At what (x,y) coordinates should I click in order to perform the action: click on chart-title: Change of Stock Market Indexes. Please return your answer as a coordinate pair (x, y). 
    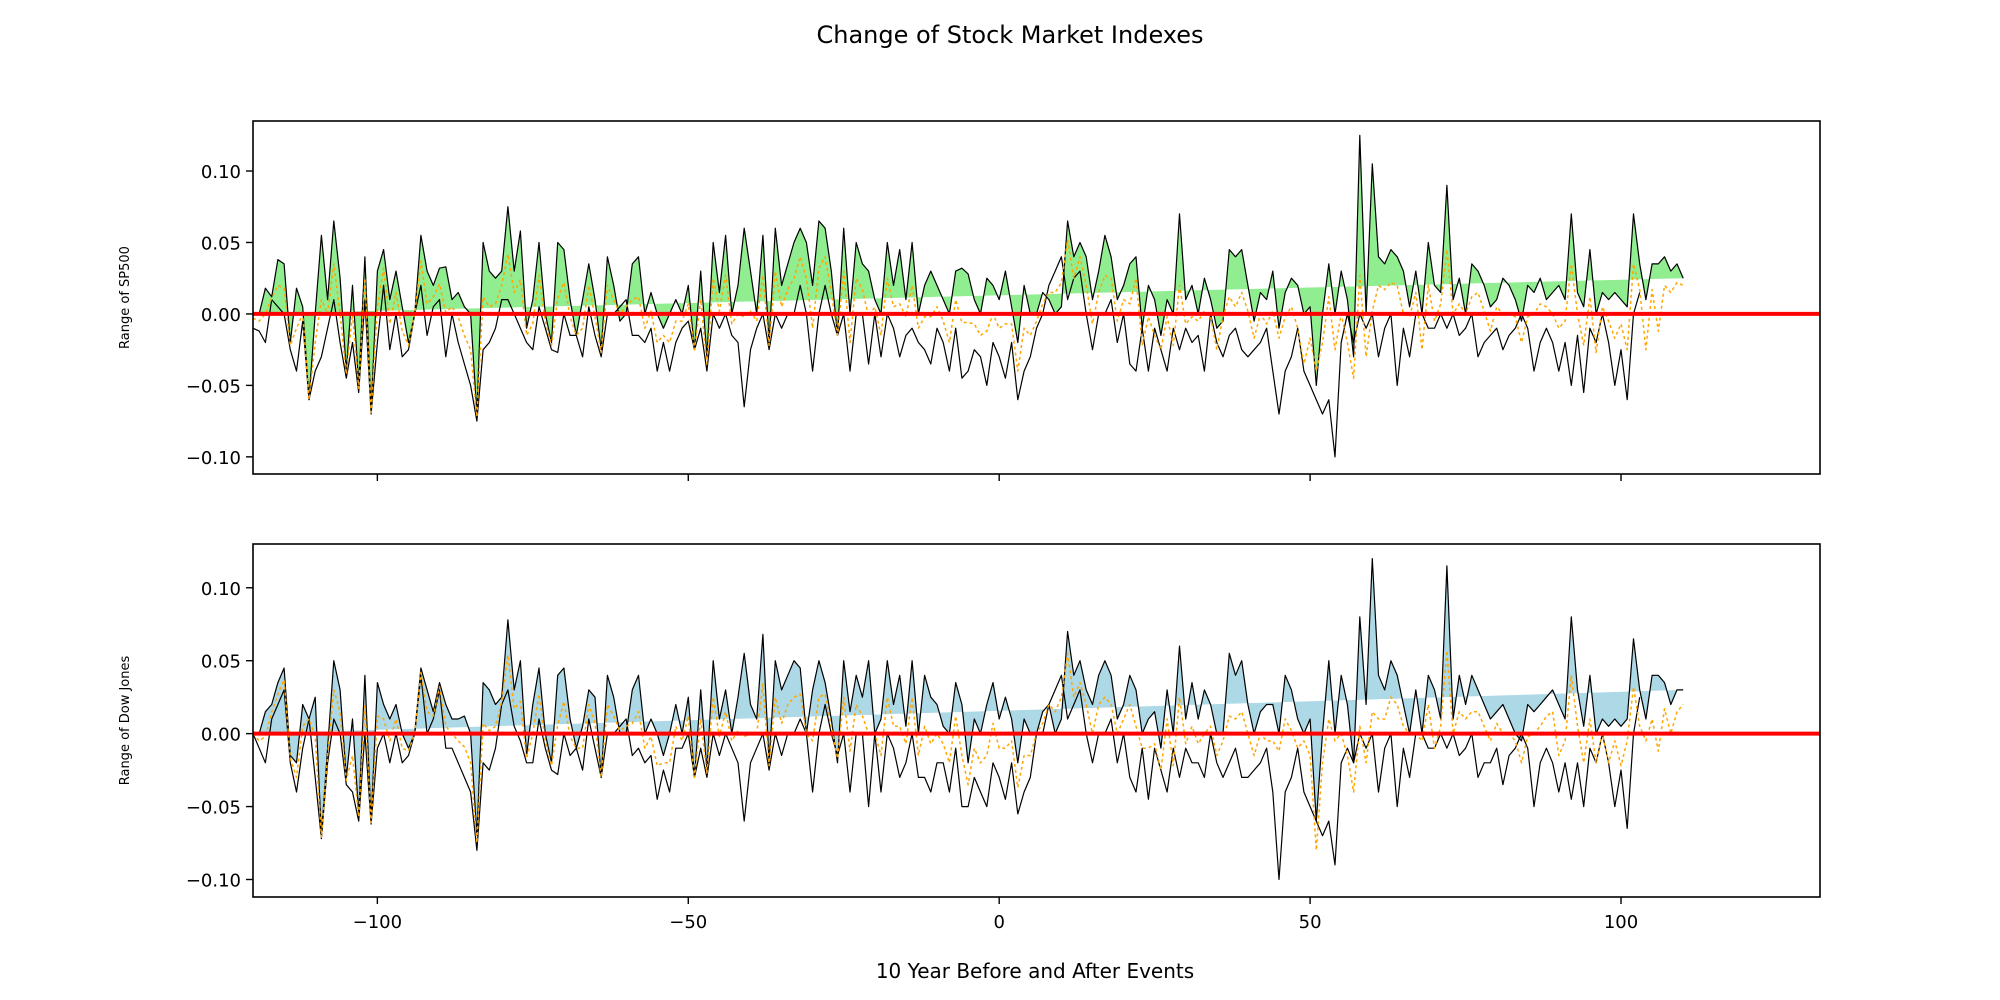
    Looking at the image, I should click on (1009, 35).